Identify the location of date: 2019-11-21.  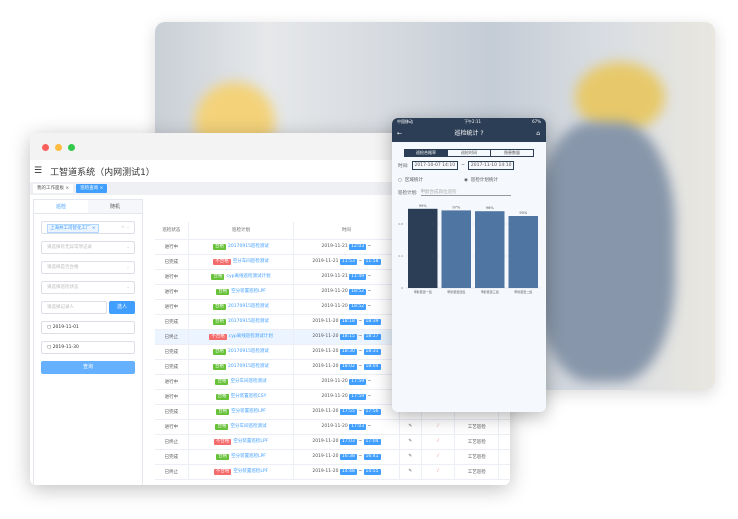
(325, 261).